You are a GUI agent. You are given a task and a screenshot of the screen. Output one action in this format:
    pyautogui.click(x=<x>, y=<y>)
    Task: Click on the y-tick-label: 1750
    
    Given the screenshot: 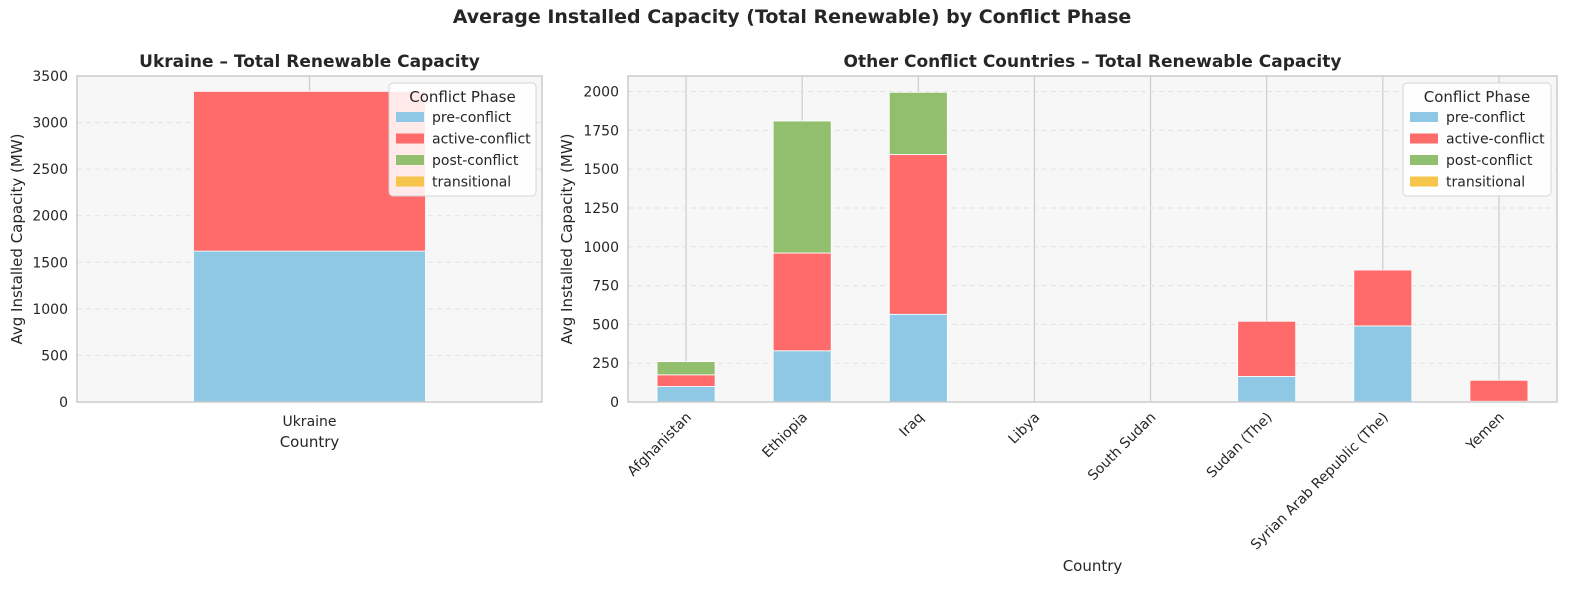 What is the action you would take?
    pyautogui.click(x=601, y=131)
    